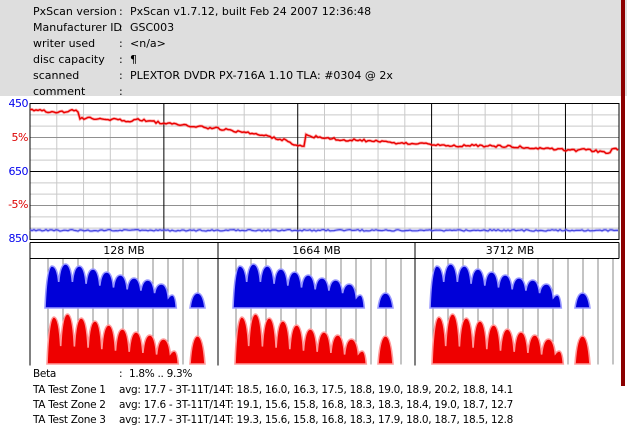 The width and height of the screenshot is (627, 433). What do you see at coordinates (56, 75) in the screenshot?
I see `info-label: scanned` at bounding box center [56, 75].